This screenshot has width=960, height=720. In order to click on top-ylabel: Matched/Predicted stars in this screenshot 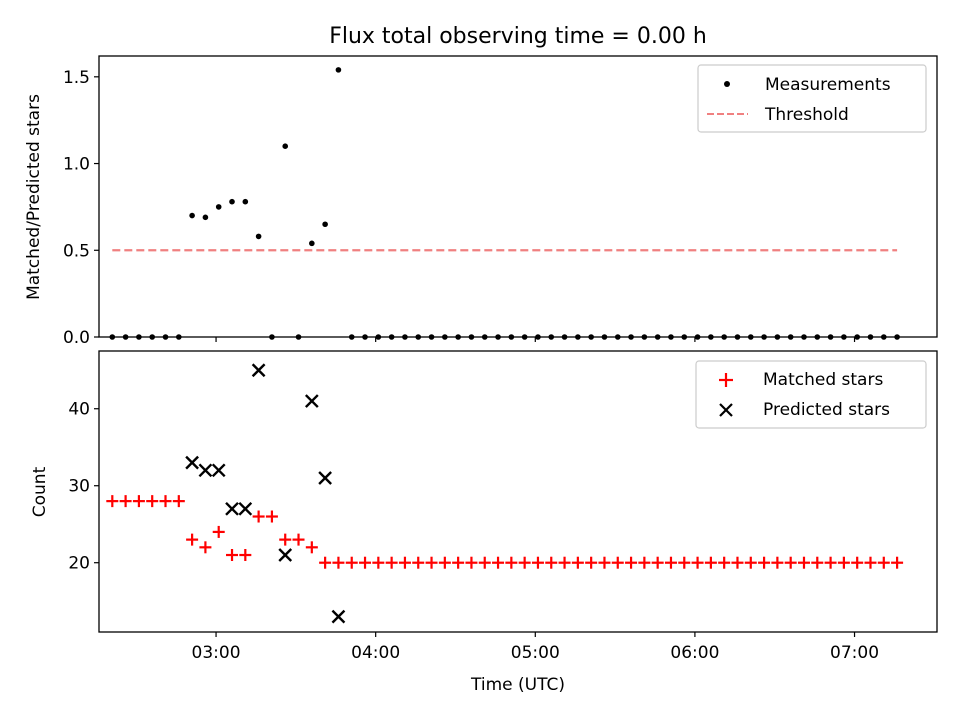, I will do `click(34, 197)`.